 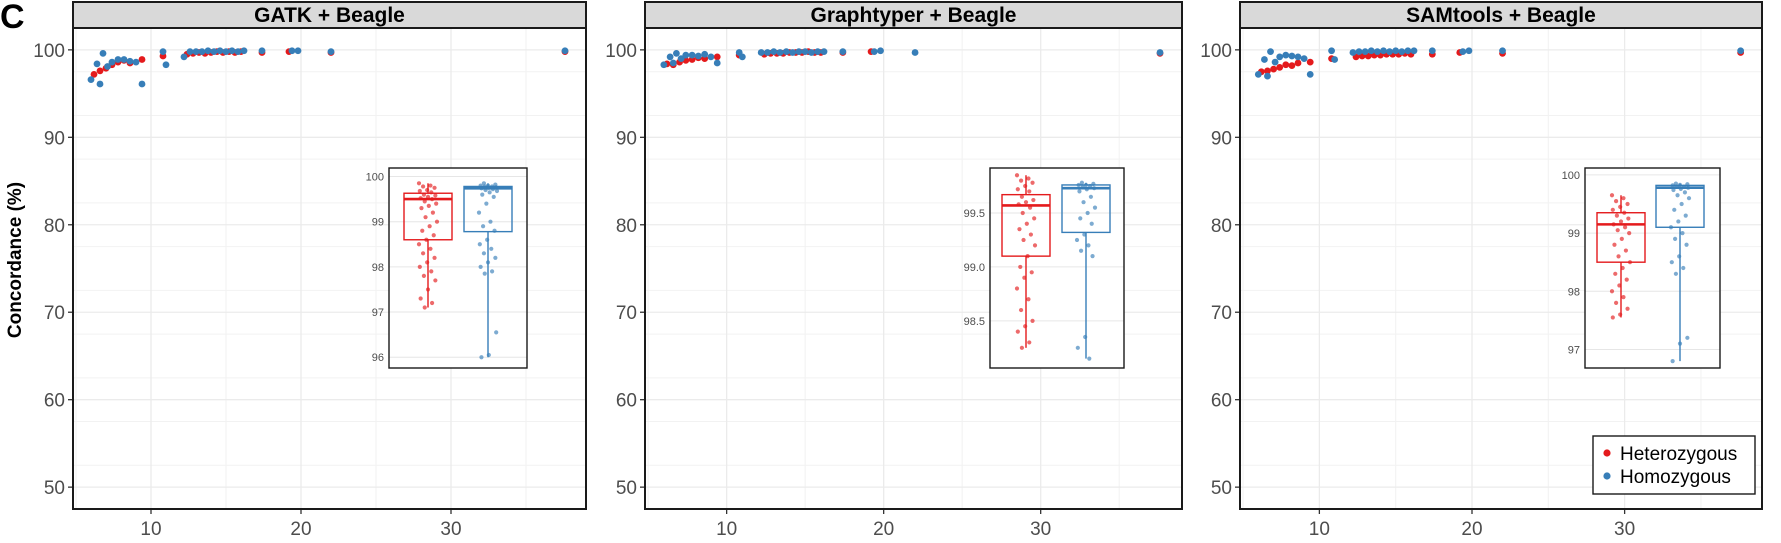 What do you see at coordinates (378, 358) in the screenshot?
I see `inset-tick-label: 96` at bounding box center [378, 358].